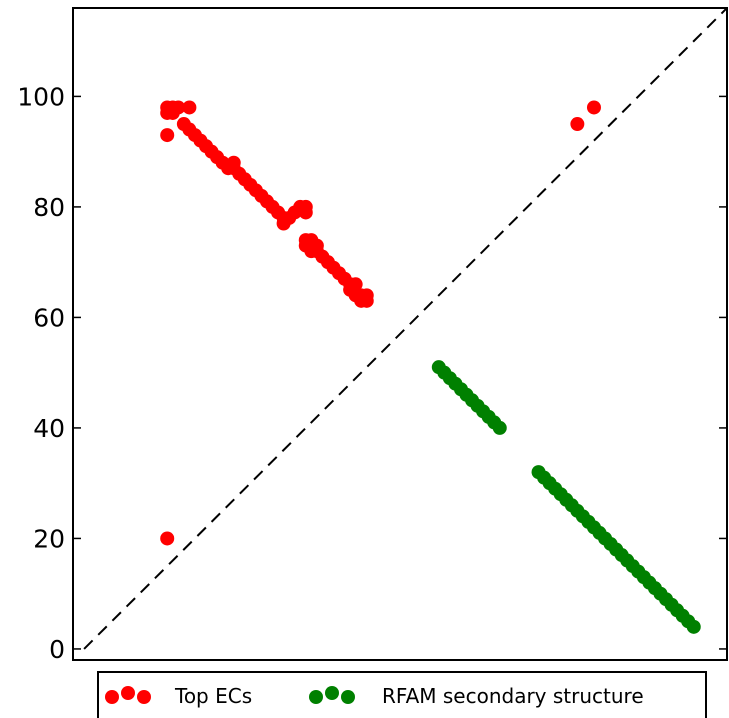 The image size is (729, 718). Describe the element at coordinates (41, 96) in the screenshot. I see `y-tick-label: 100` at that location.